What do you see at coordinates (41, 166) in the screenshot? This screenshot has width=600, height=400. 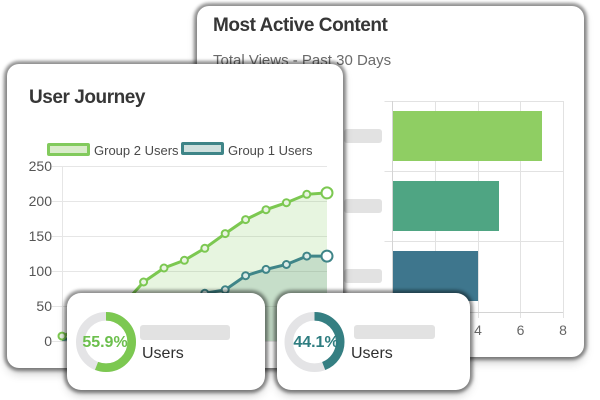 I see `svg-text: 250` at bounding box center [41, 166].